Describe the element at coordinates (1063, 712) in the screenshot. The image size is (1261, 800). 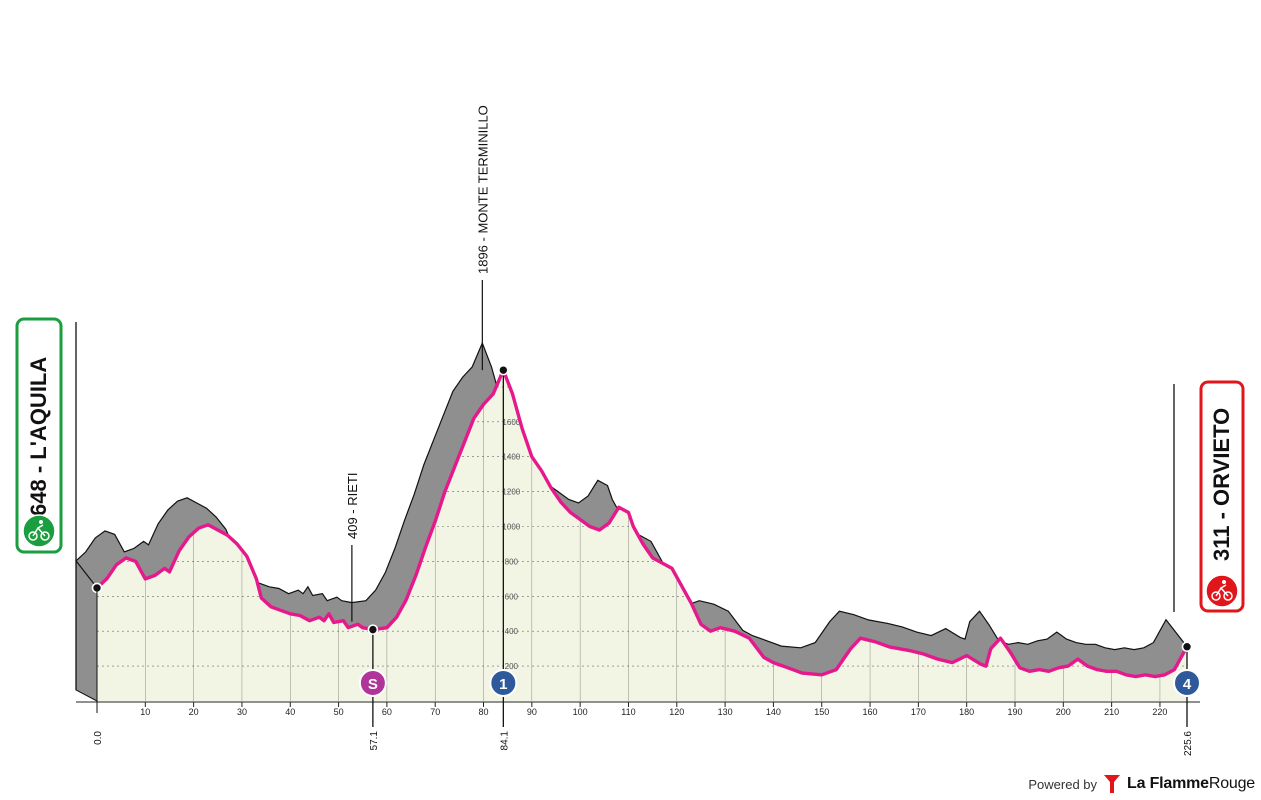
I see `x-tick-label: 200` at that location.